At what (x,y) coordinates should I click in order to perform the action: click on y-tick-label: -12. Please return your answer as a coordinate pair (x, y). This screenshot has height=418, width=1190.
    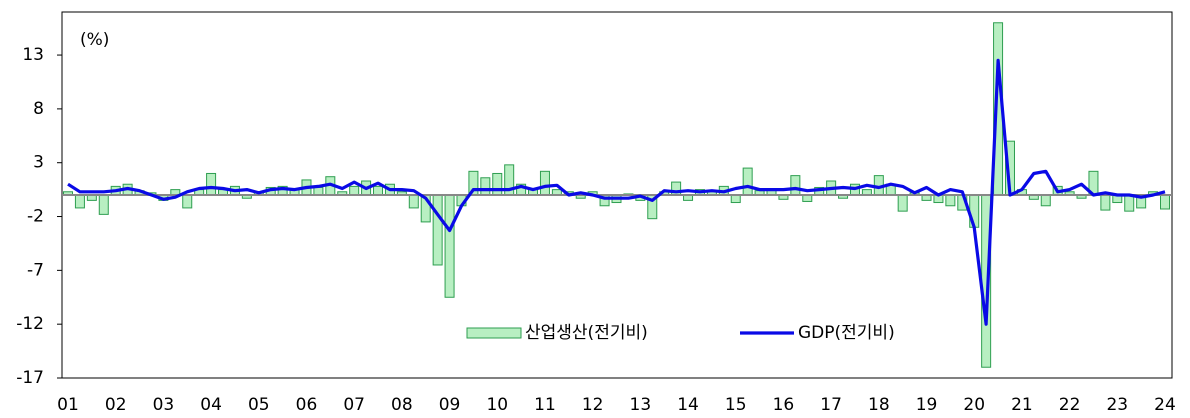
    Looking at the image, I should click on (30, 324).